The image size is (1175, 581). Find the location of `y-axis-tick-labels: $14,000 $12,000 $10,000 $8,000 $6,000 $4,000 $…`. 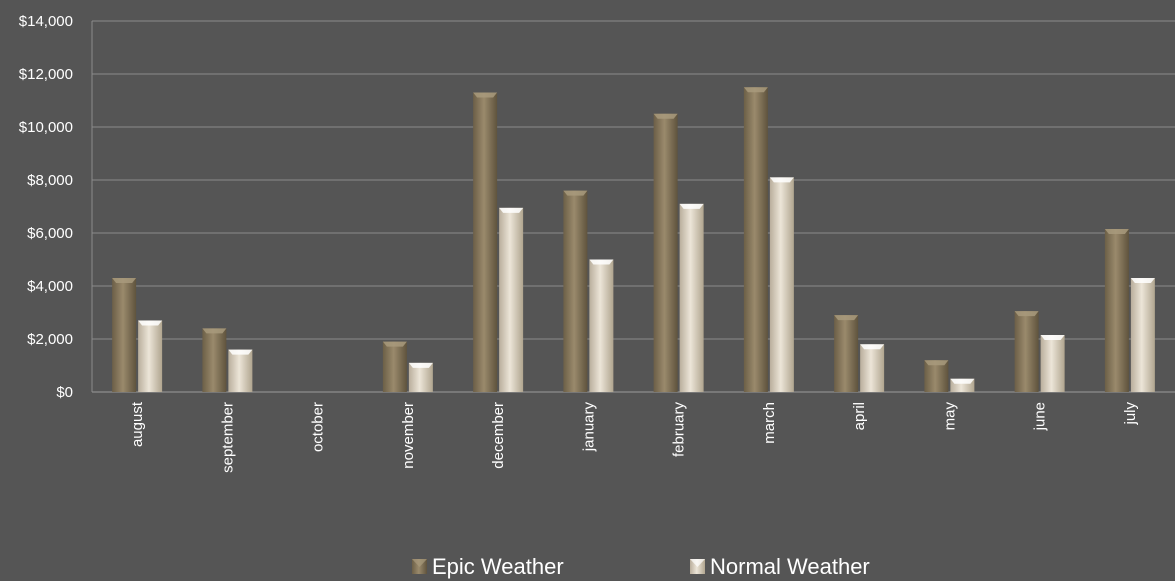

y-axis-tick-labels: $14,000 $12,000 $10,000 $8,000 $6,000 $4,000 $… is located at coordinates (46, 207).